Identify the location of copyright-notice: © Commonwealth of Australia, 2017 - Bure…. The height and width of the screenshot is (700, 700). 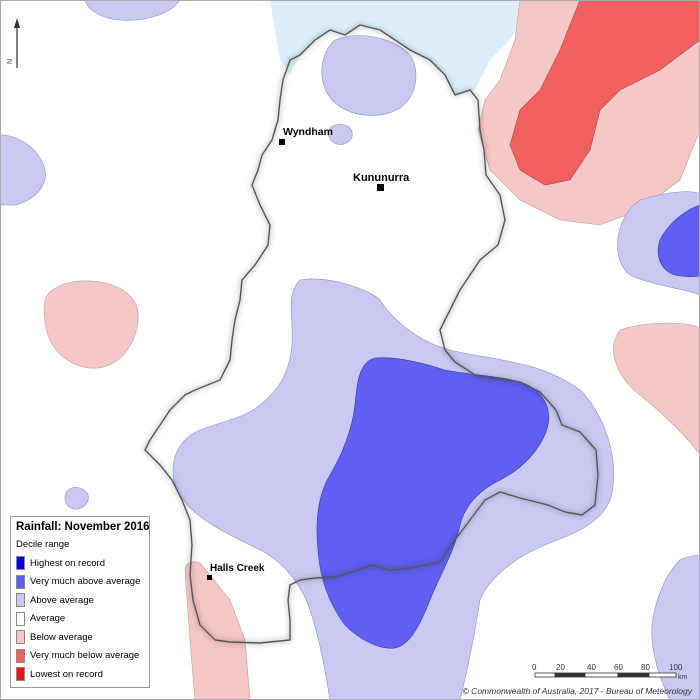
(577, 691).